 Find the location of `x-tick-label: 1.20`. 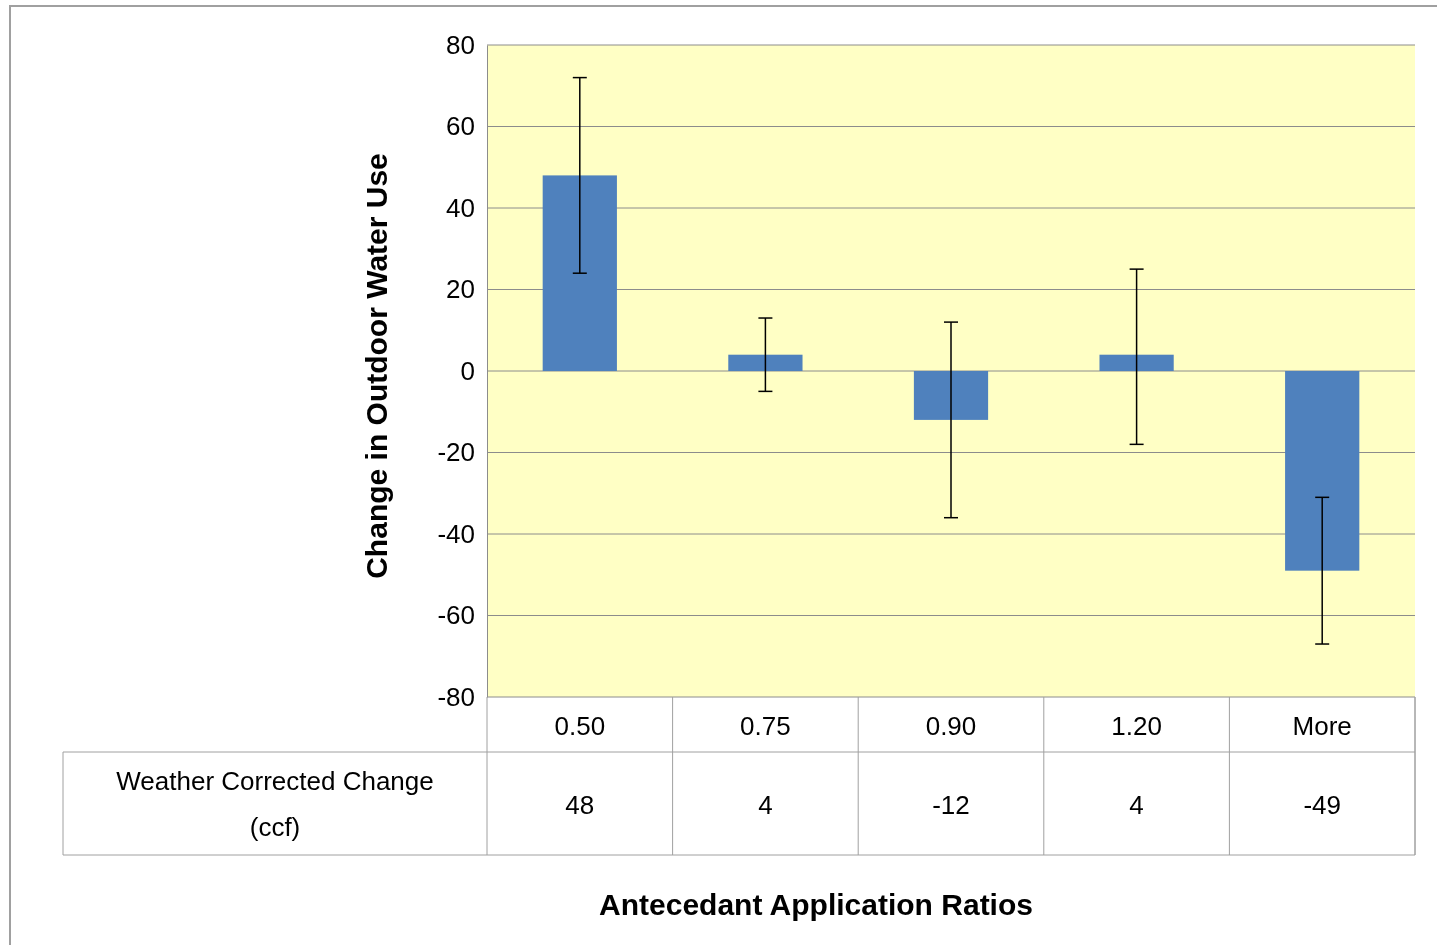

x-tick-label: 1.20 is located at coordinates (1136, 726).